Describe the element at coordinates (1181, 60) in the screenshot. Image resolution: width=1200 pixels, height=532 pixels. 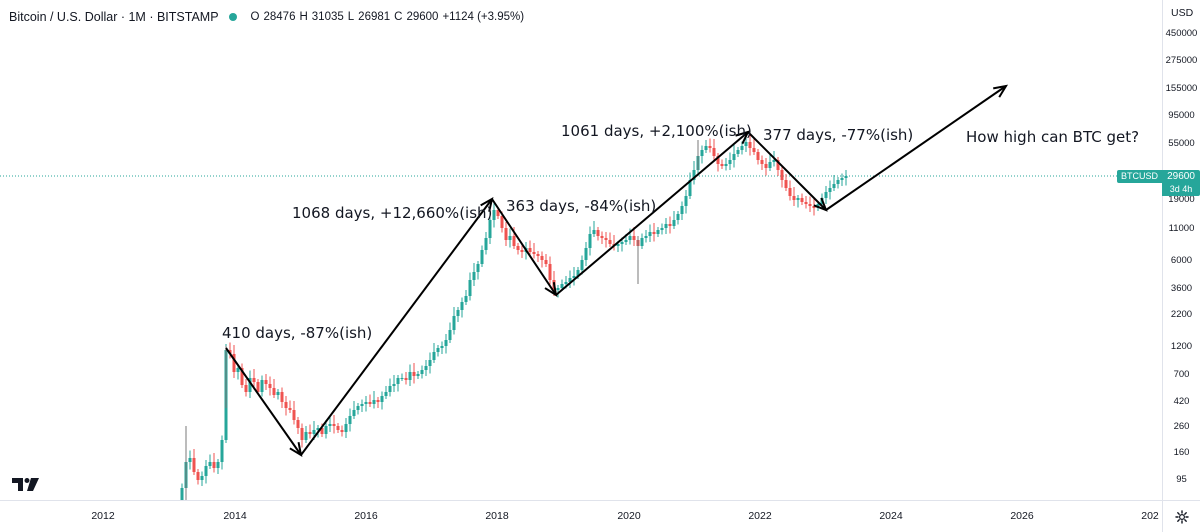
I see `price-tick: 275000` at that location.